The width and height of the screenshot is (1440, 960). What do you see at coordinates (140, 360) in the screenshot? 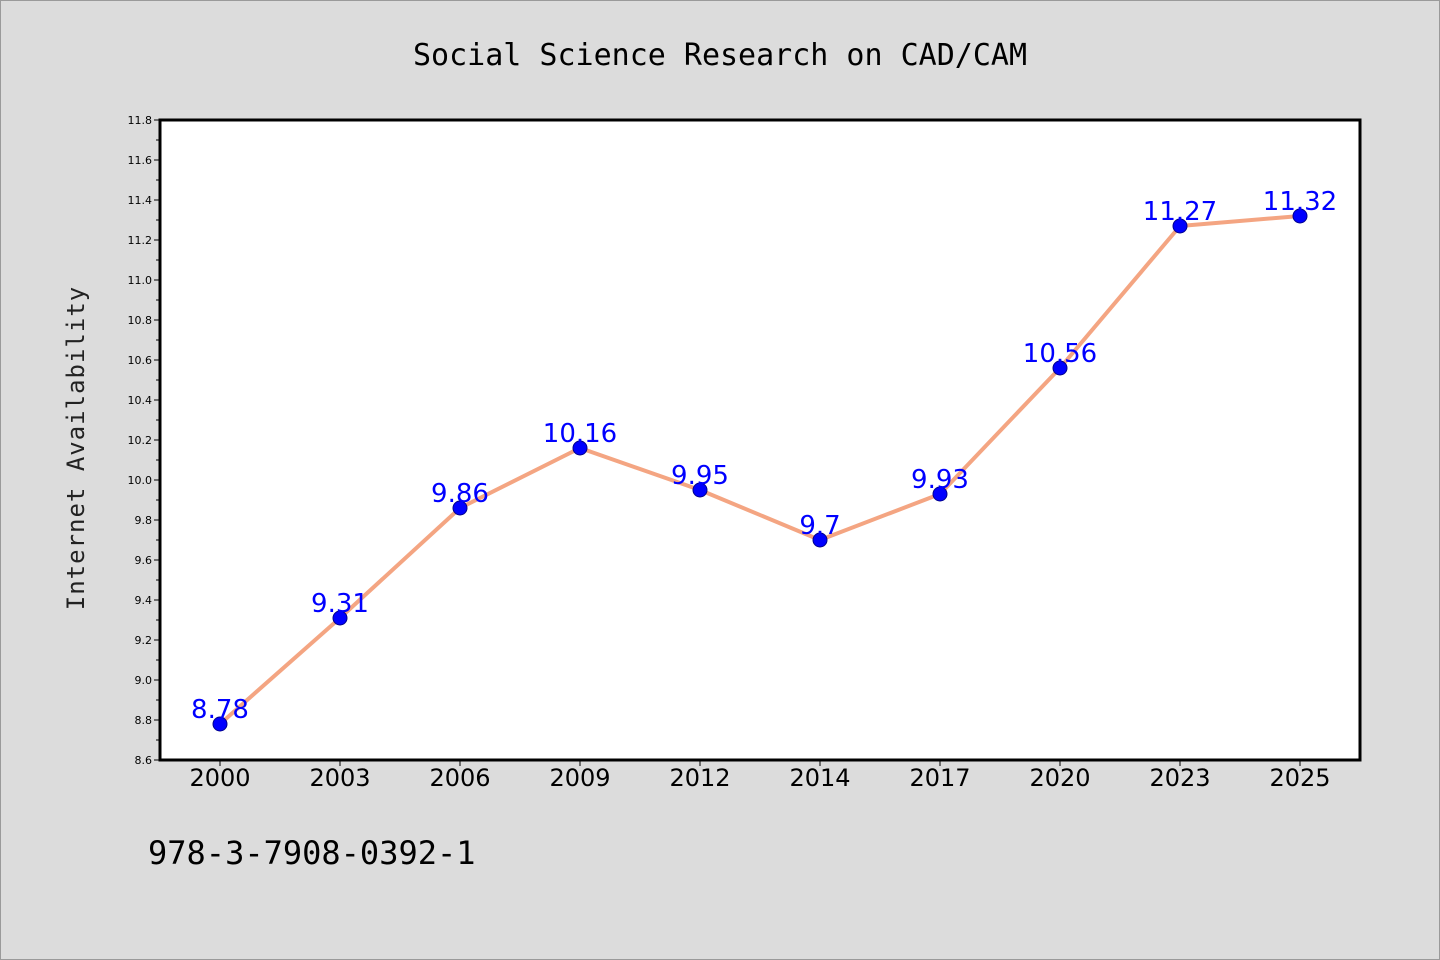
I see `y-tick-label: 10.6` at bounding box center [140, 360].